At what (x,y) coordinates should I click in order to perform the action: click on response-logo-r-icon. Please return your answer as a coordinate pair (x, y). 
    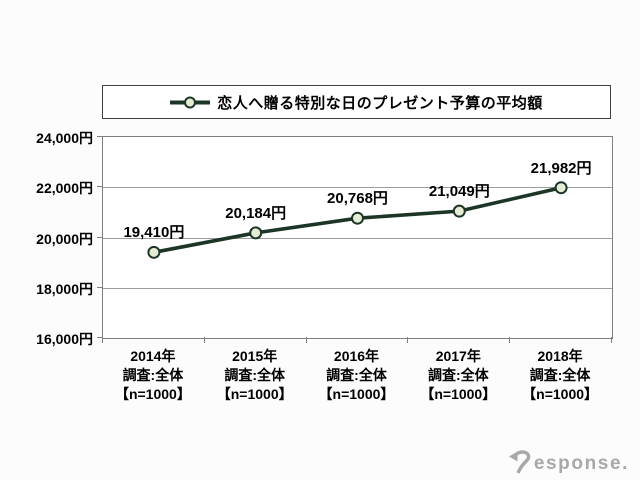
    Looking at the image, I should click on (519, 462).